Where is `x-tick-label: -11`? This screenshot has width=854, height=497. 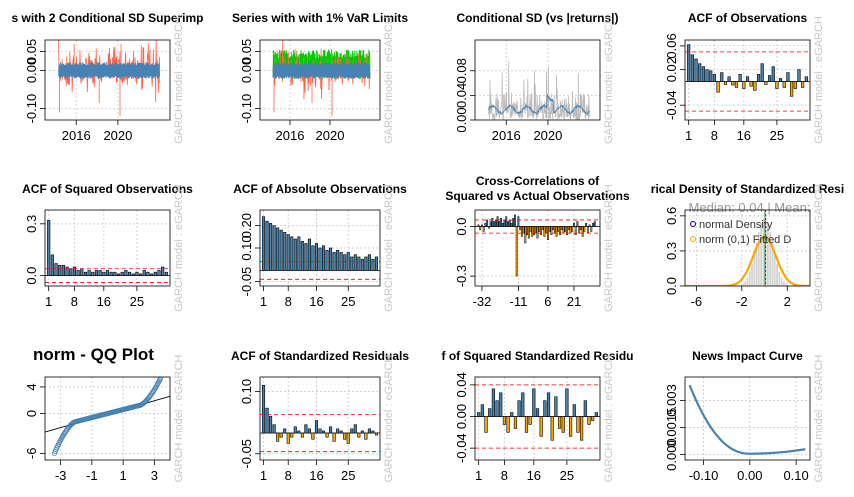
x-tick-label: -11 is located at coordinates (518, 301).